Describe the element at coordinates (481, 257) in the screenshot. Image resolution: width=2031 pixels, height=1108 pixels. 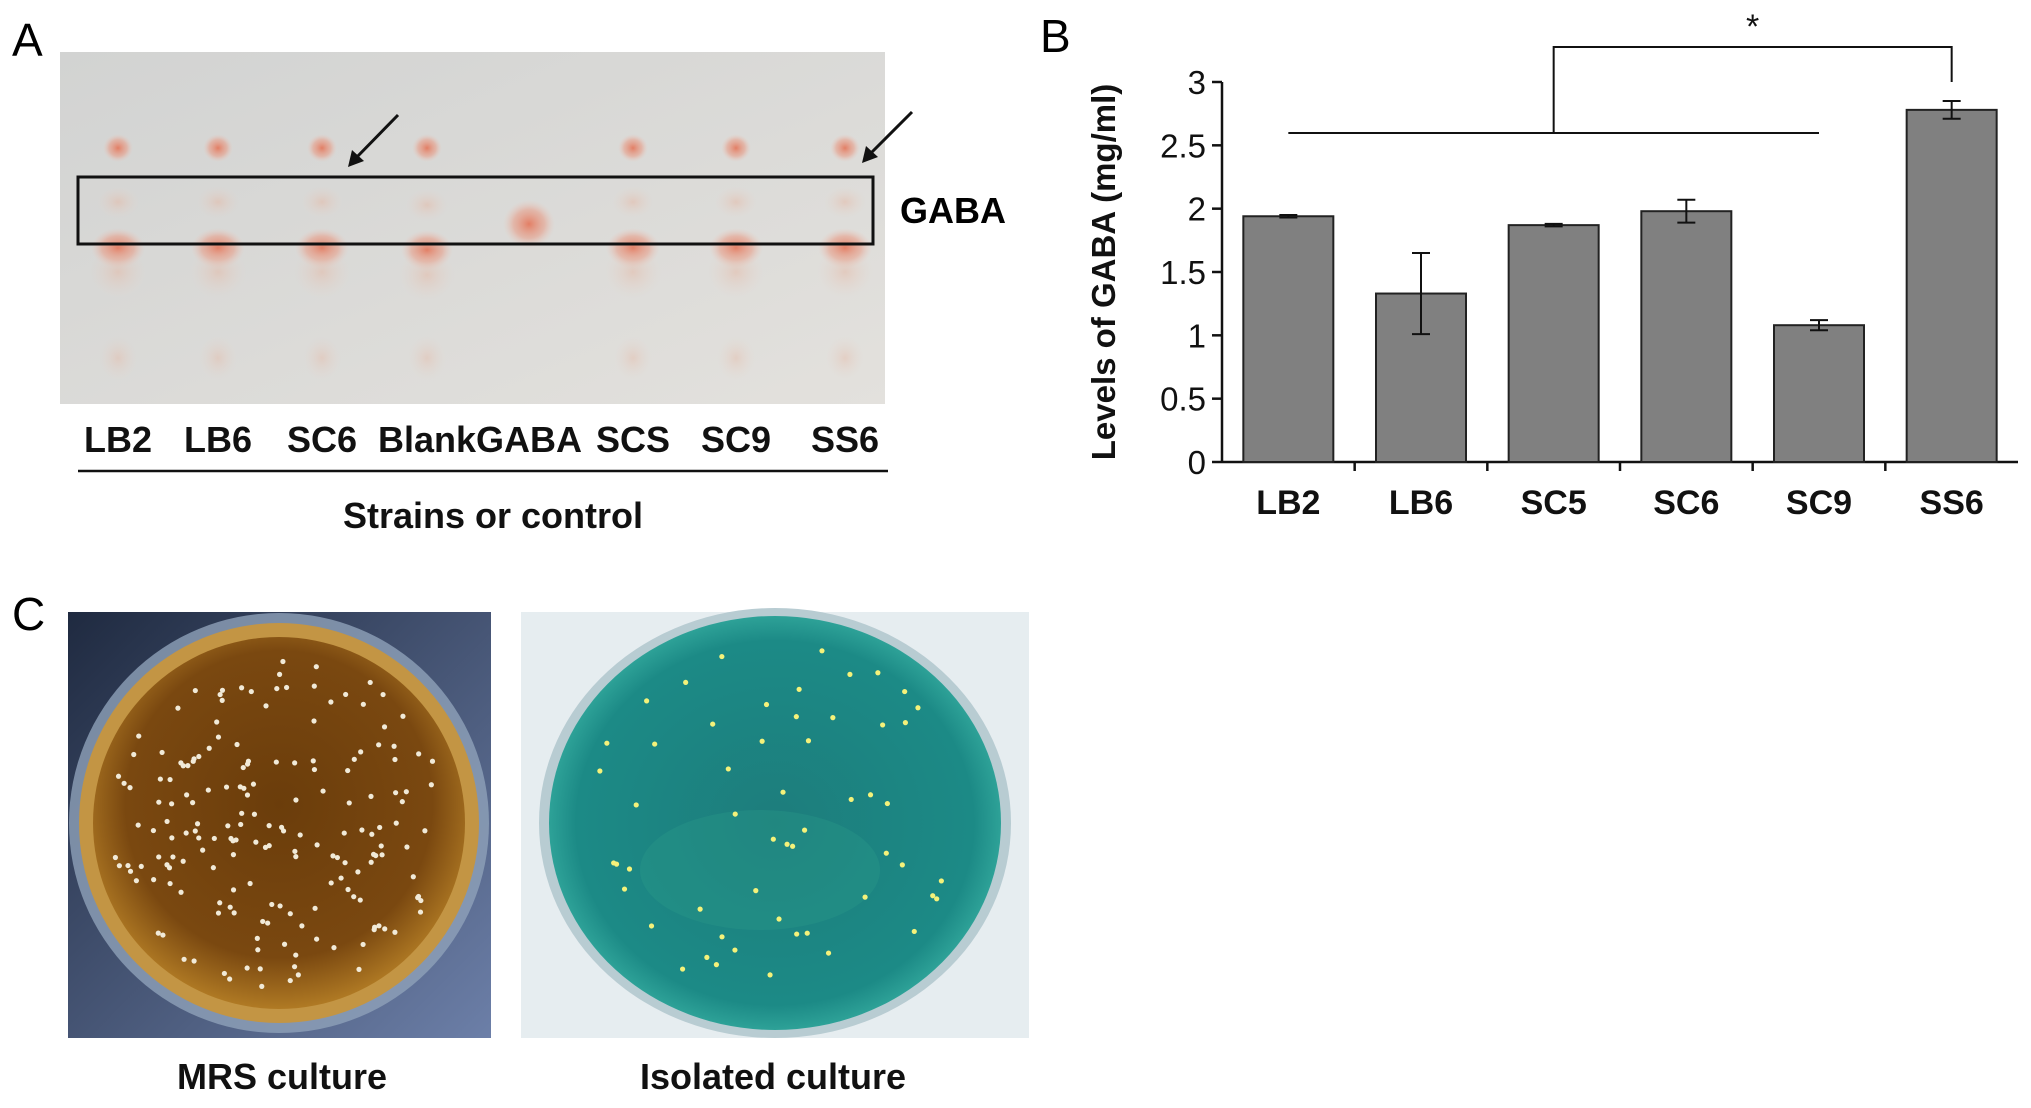
I see `tlc-spots` at that location.